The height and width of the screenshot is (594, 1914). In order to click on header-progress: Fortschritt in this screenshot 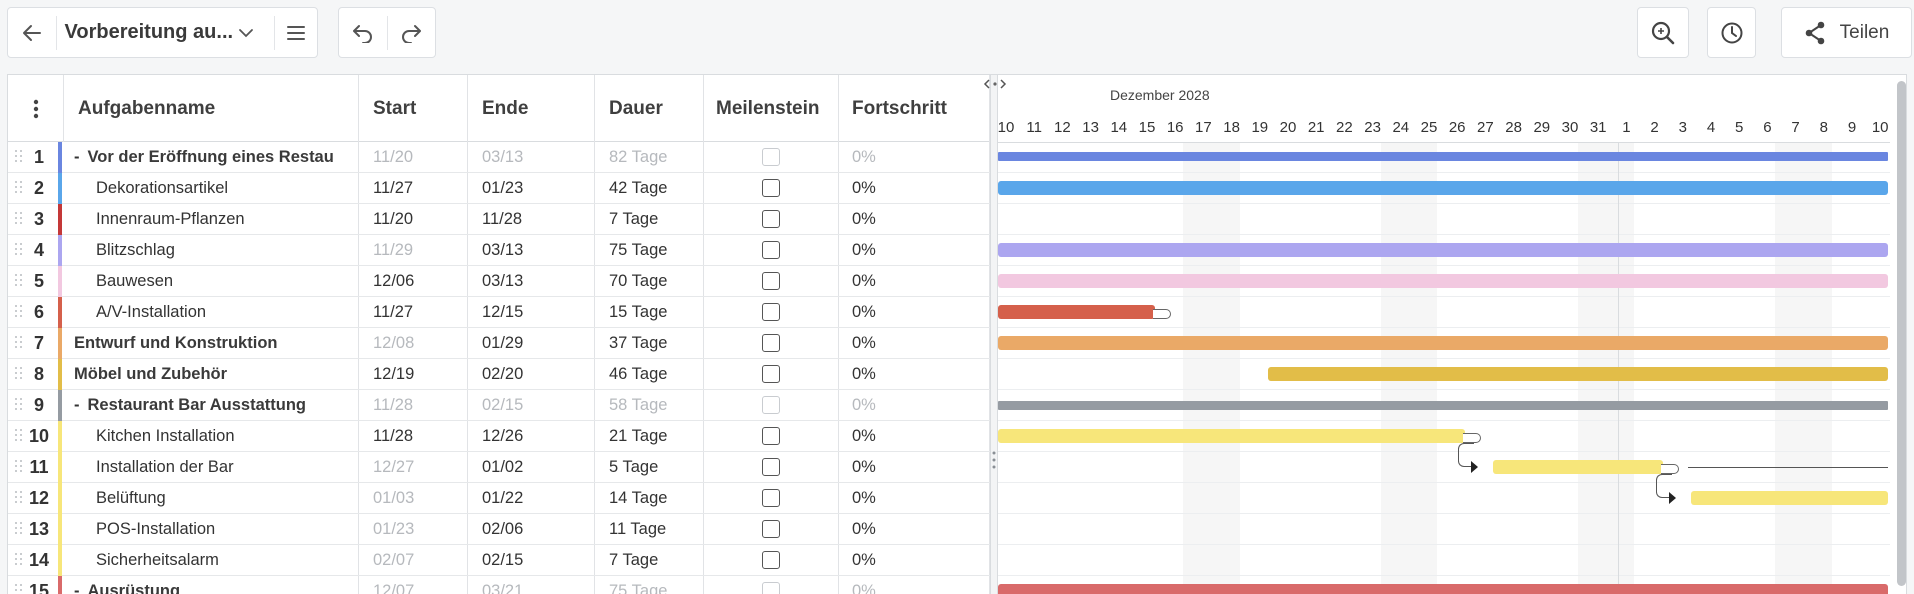, I will do `click(914, 108)`.